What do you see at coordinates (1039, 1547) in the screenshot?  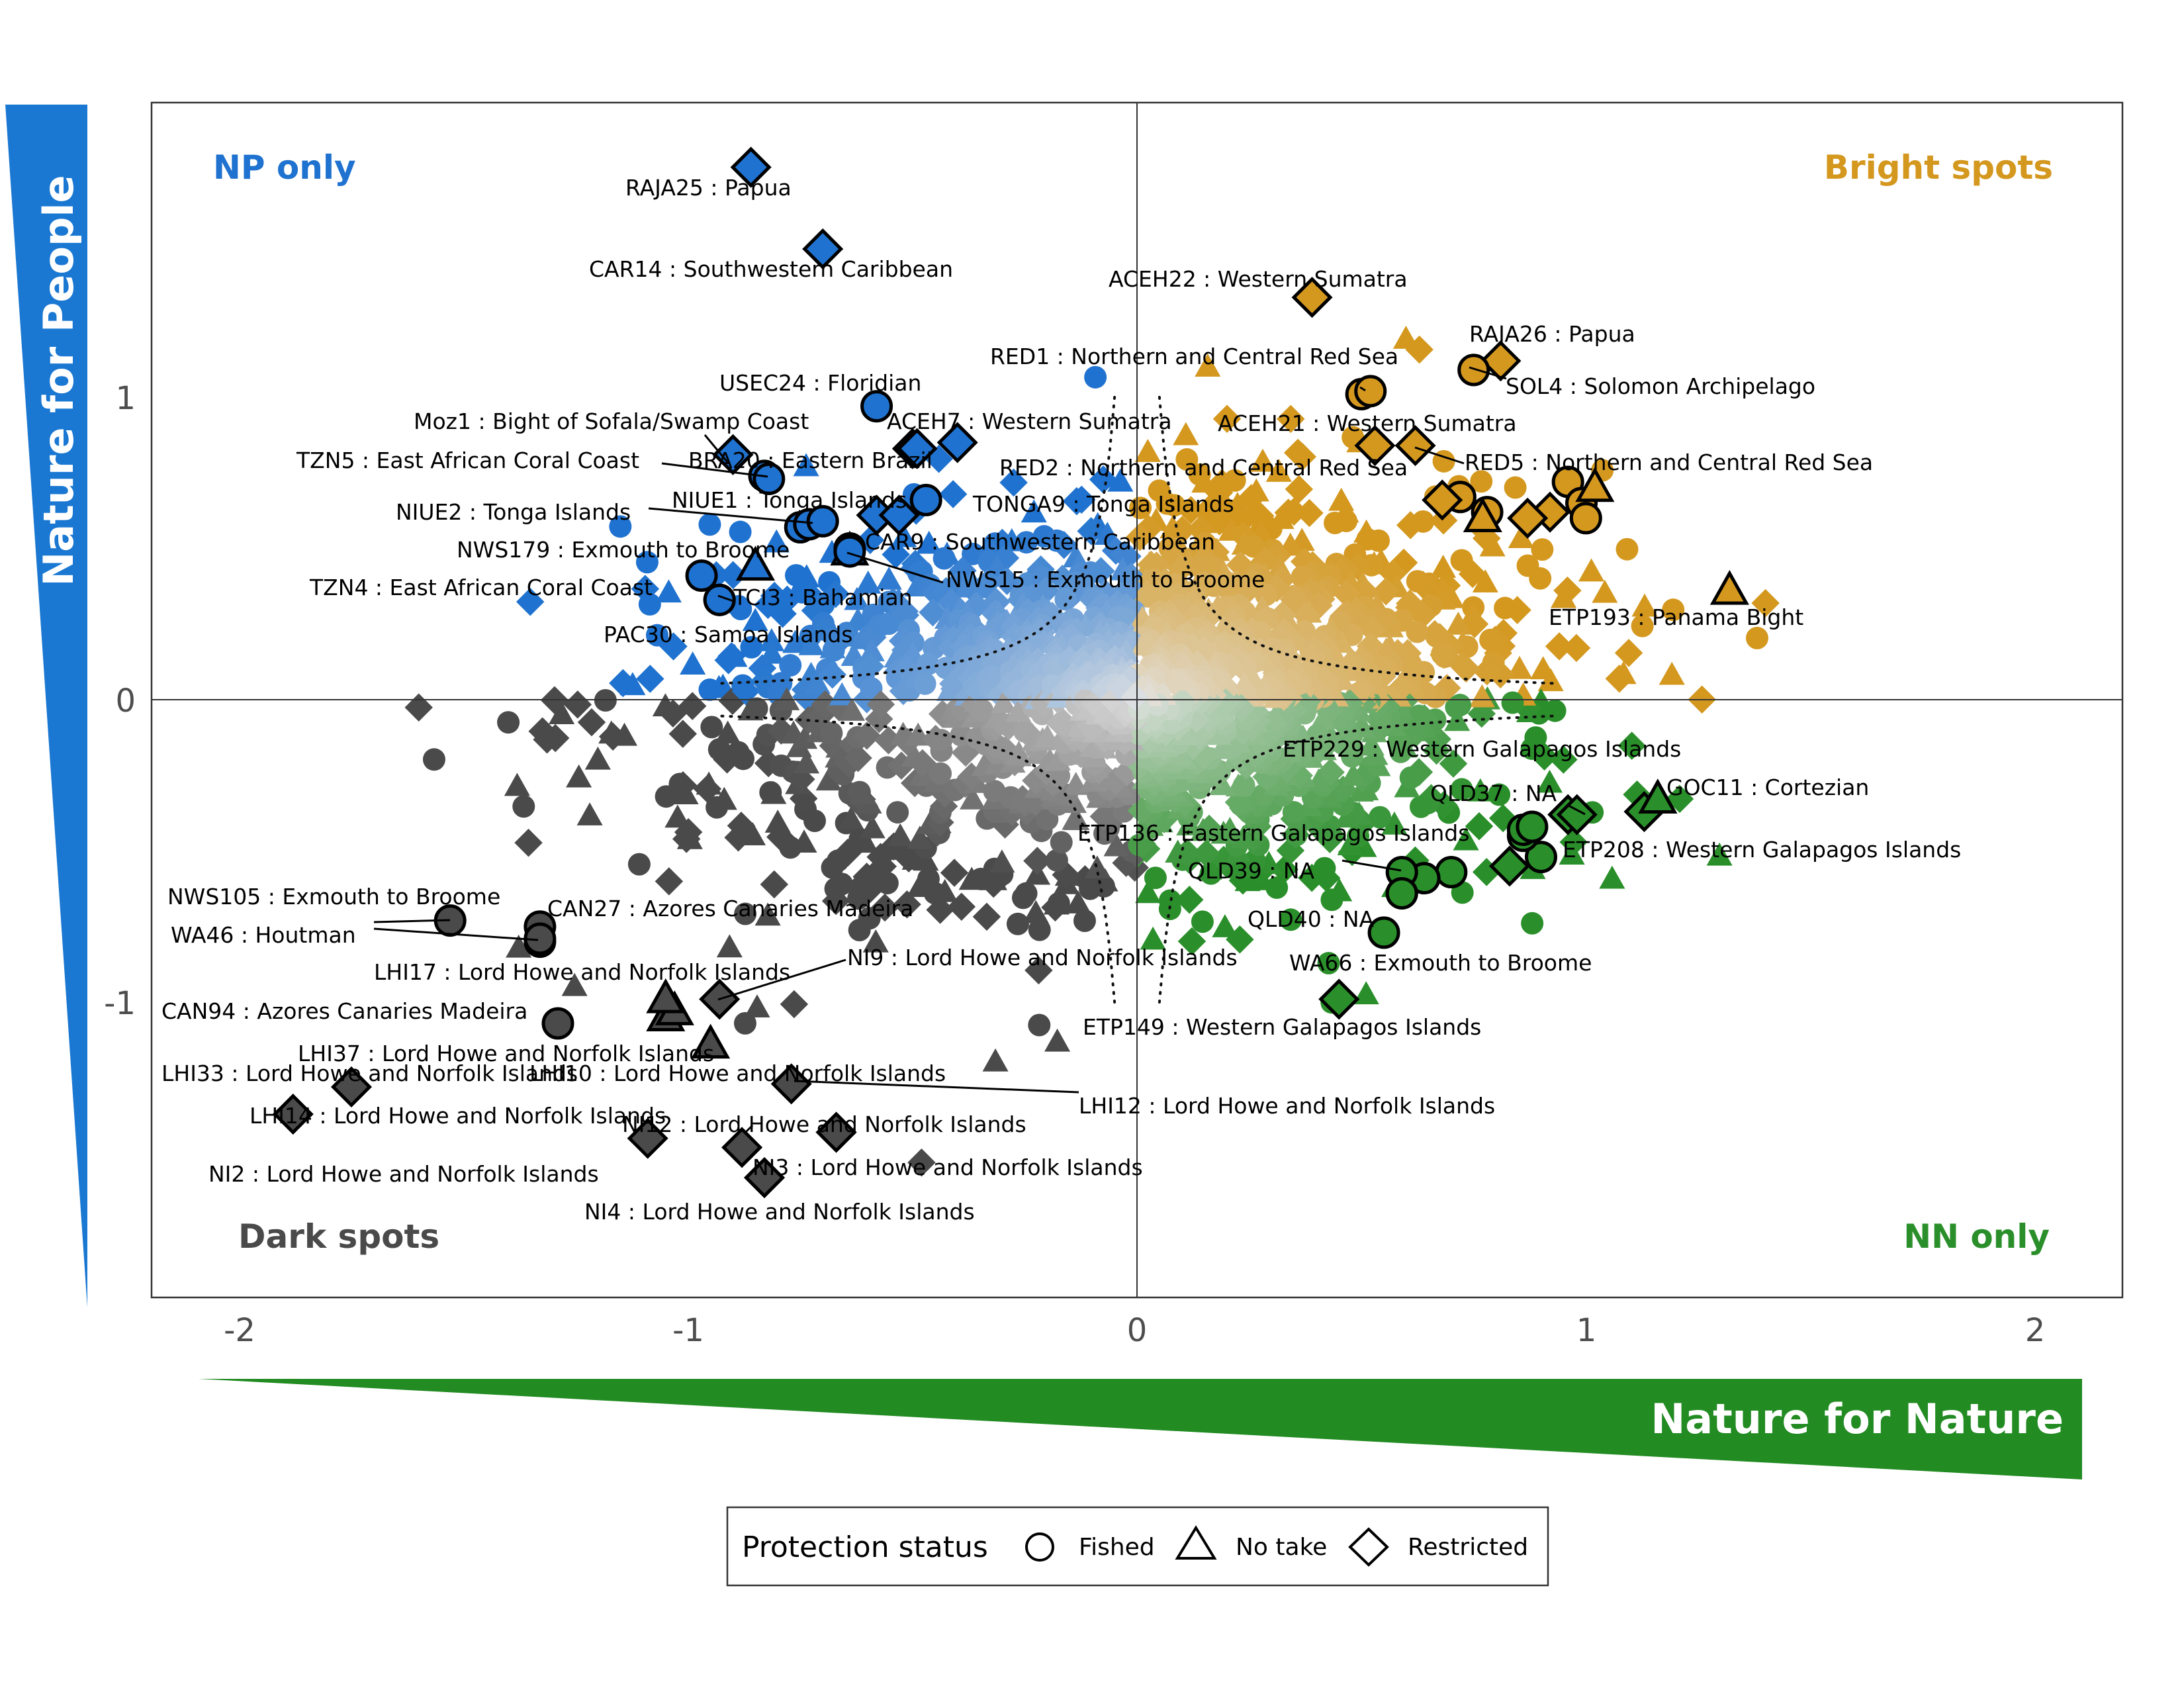 I see `legend-circle-icon` at bounding box center [1039, 1547].